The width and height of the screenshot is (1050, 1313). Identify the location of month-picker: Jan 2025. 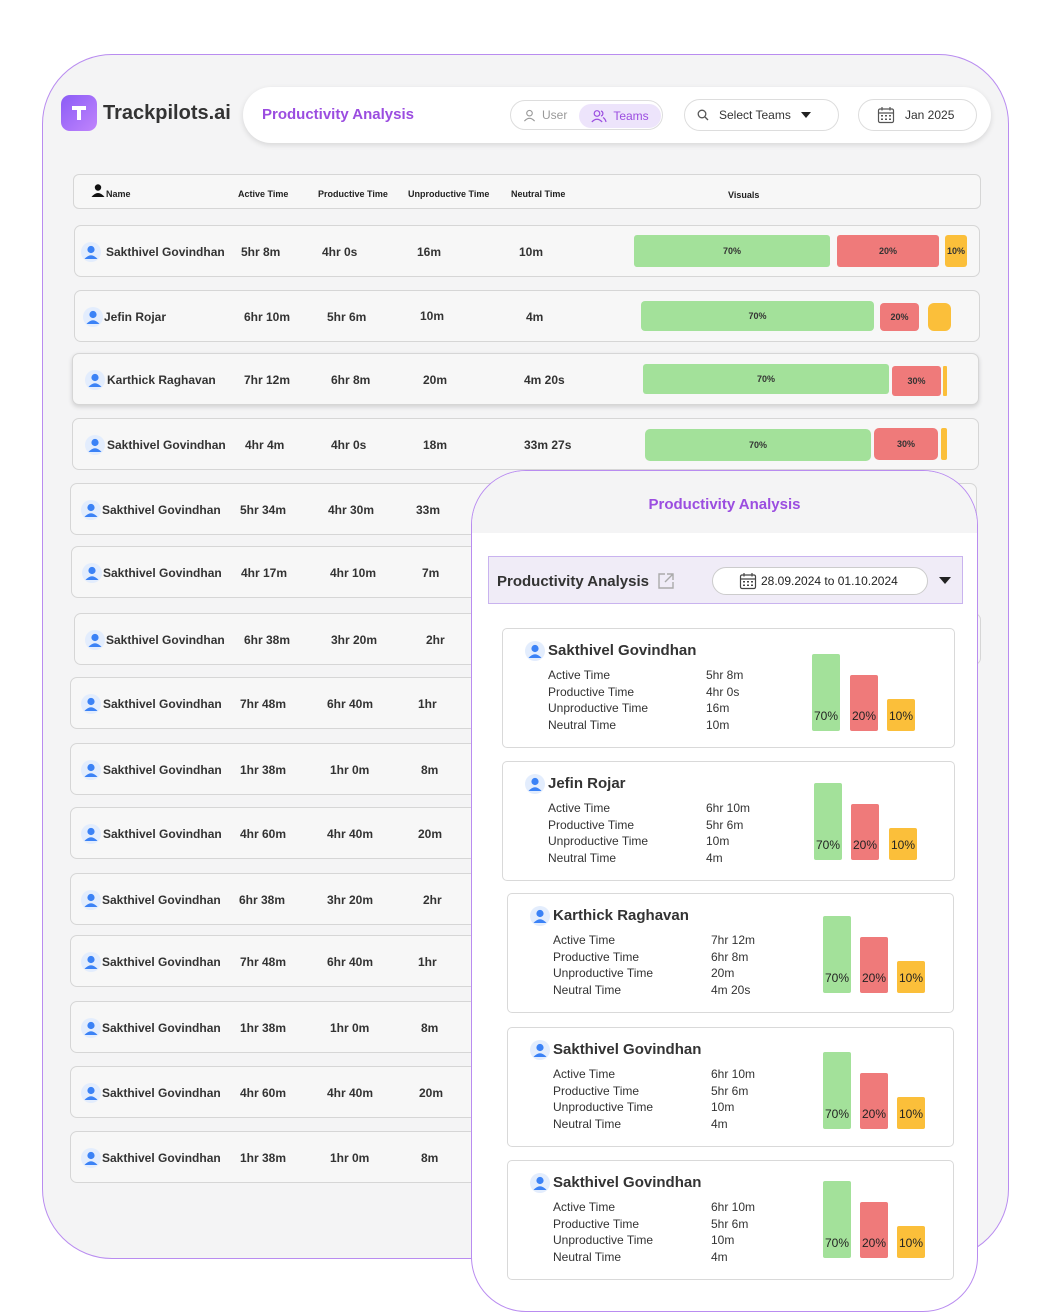
(917, 115).